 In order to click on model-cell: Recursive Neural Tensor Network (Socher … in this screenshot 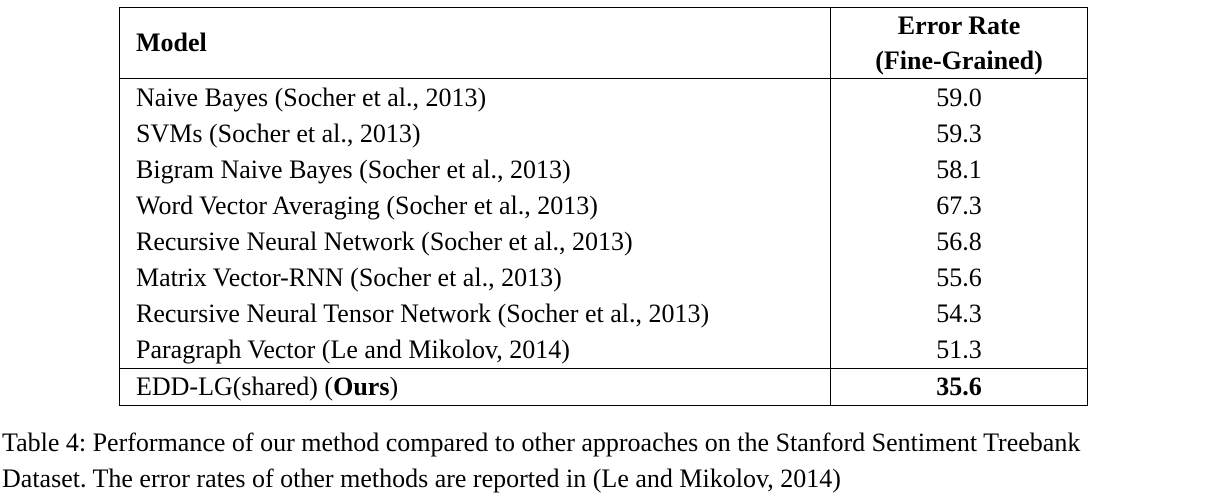, I will do `click(475, 314)`.